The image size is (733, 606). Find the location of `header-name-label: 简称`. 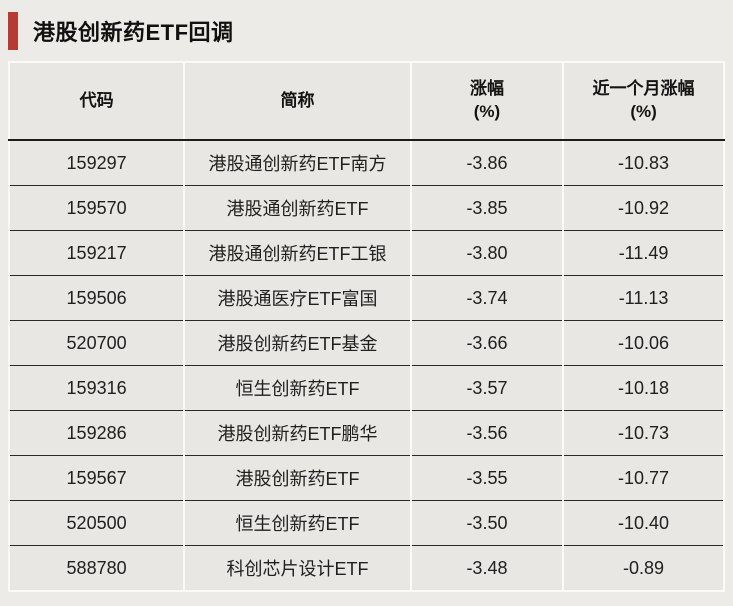

header-name-label: 简称 is located at coordinates (297, 100).